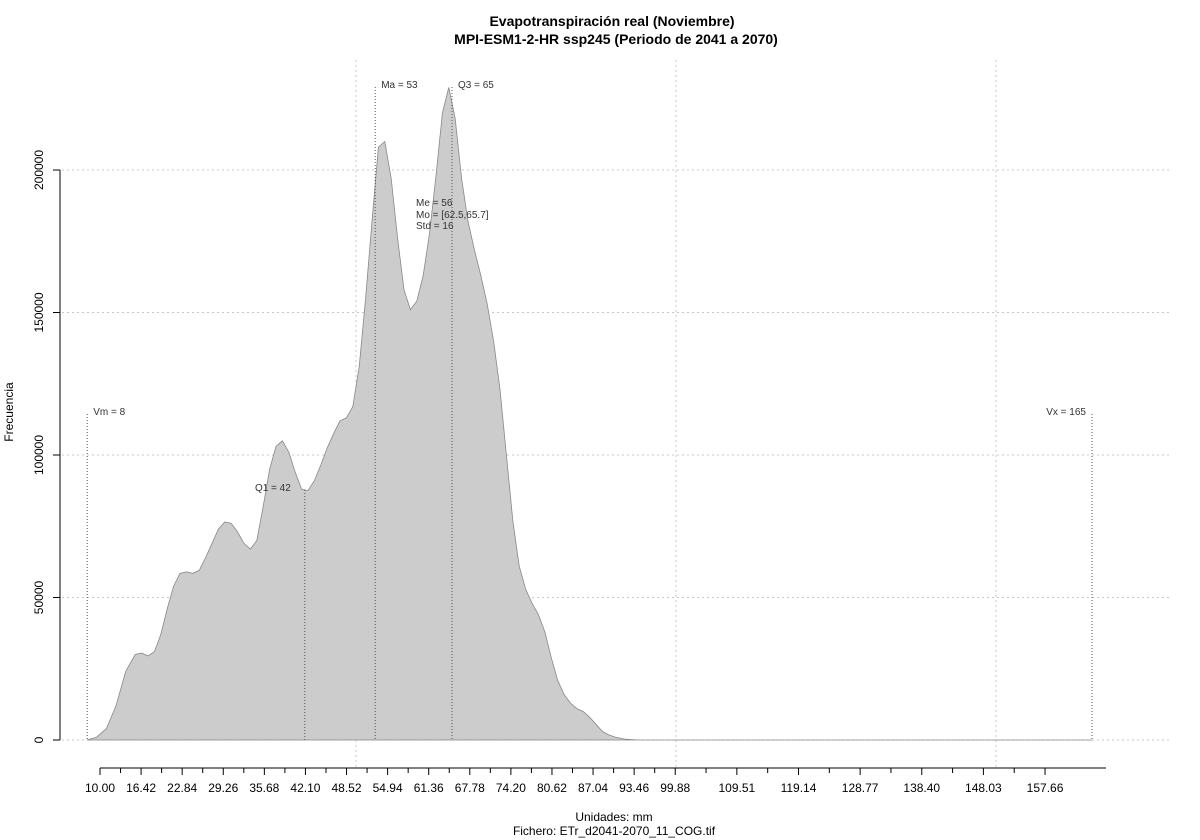  What do you see at coordinates (39, 739) in the screenshot?
I see `y-tick-label: 0` at bounding box center [39, 739].